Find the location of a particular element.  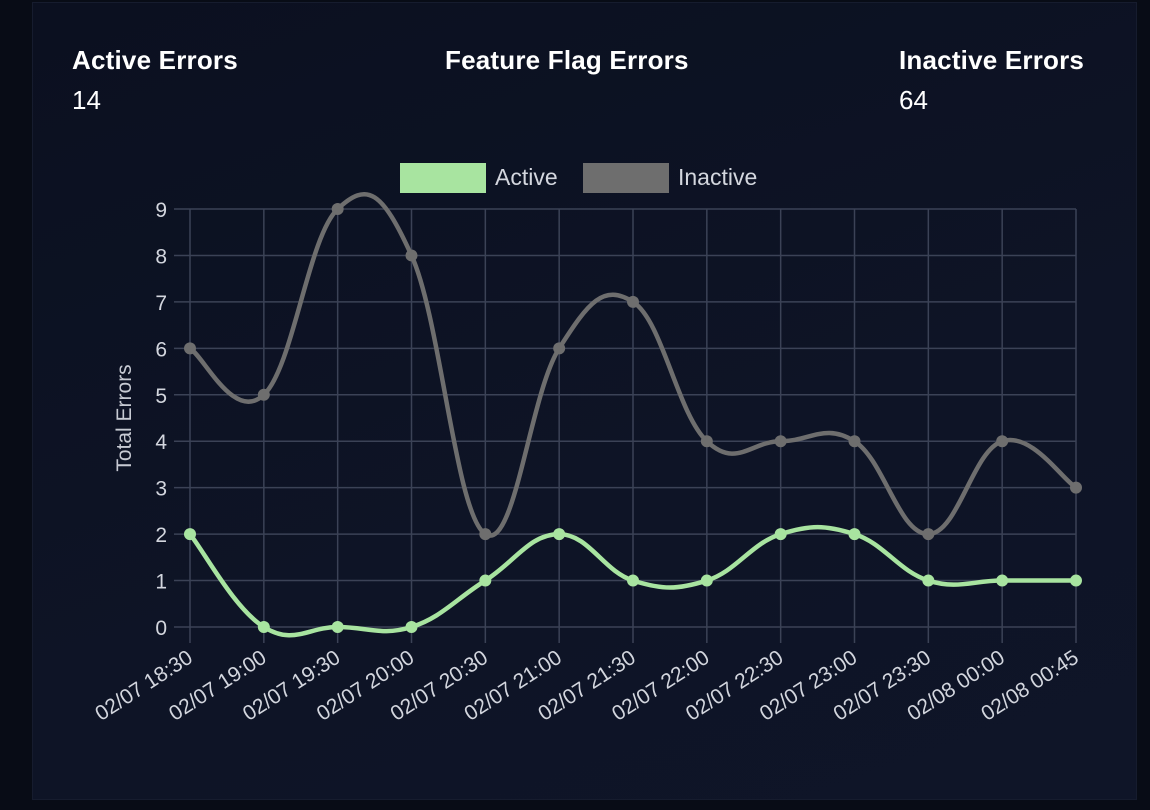

y-axis-title: Total Errors is located at coordinates (124, 417).